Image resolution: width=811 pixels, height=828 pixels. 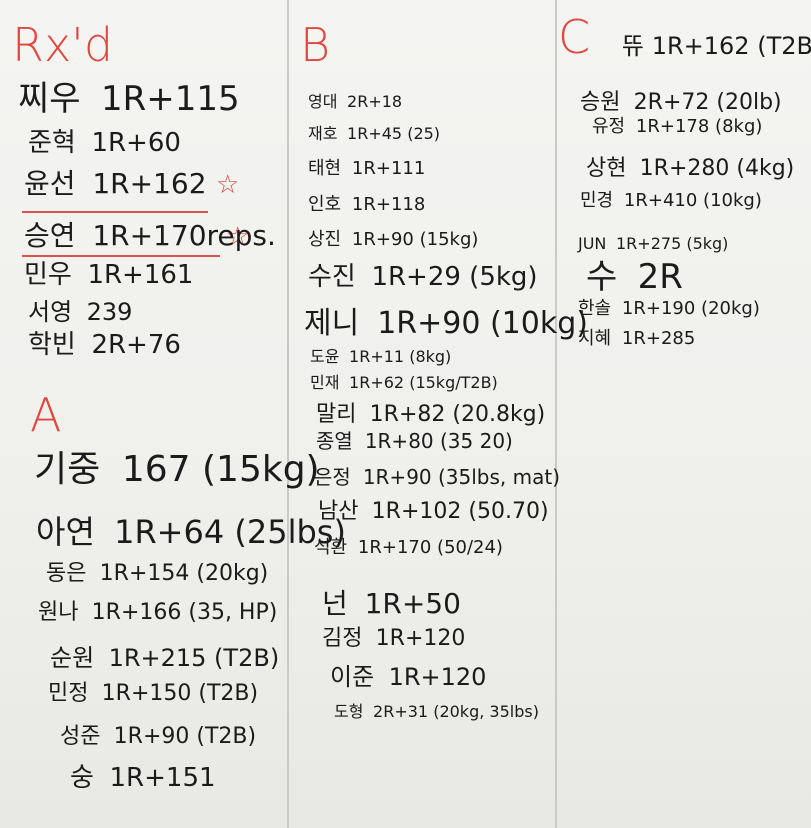 What do you see at coordinates (400, 356) in the screenshot?
I see `score: 1R+11 (8kg)` at bounding box center [400, 356].